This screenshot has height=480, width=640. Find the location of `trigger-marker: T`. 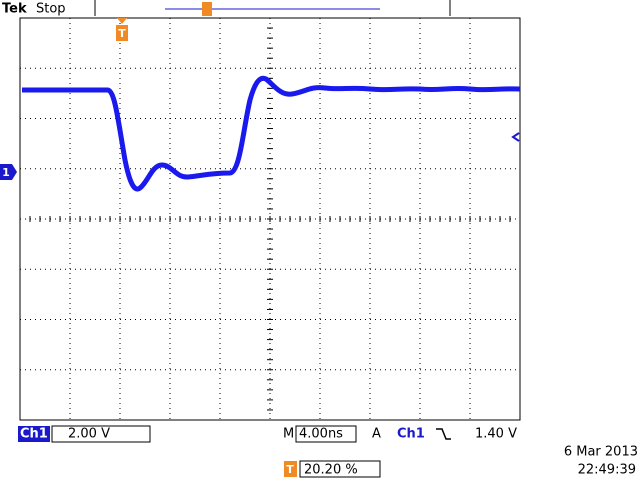

trigger-marker: T is located at coordinates (122, 33).